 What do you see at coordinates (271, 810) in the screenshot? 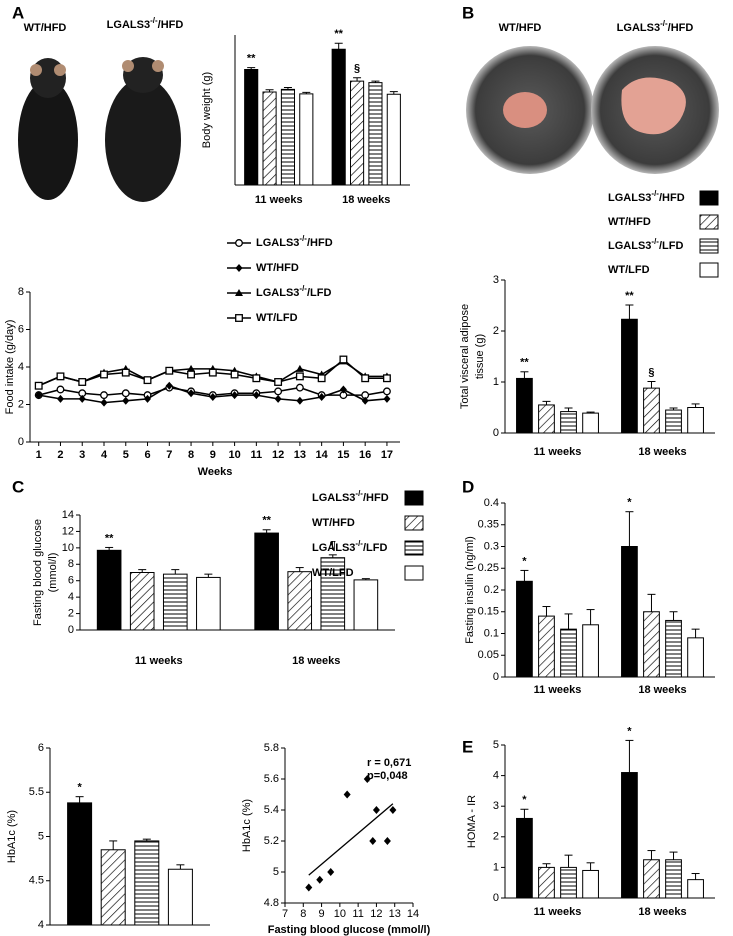
I see `y-tick-label: 5.4` at bounding box center [271, 810].